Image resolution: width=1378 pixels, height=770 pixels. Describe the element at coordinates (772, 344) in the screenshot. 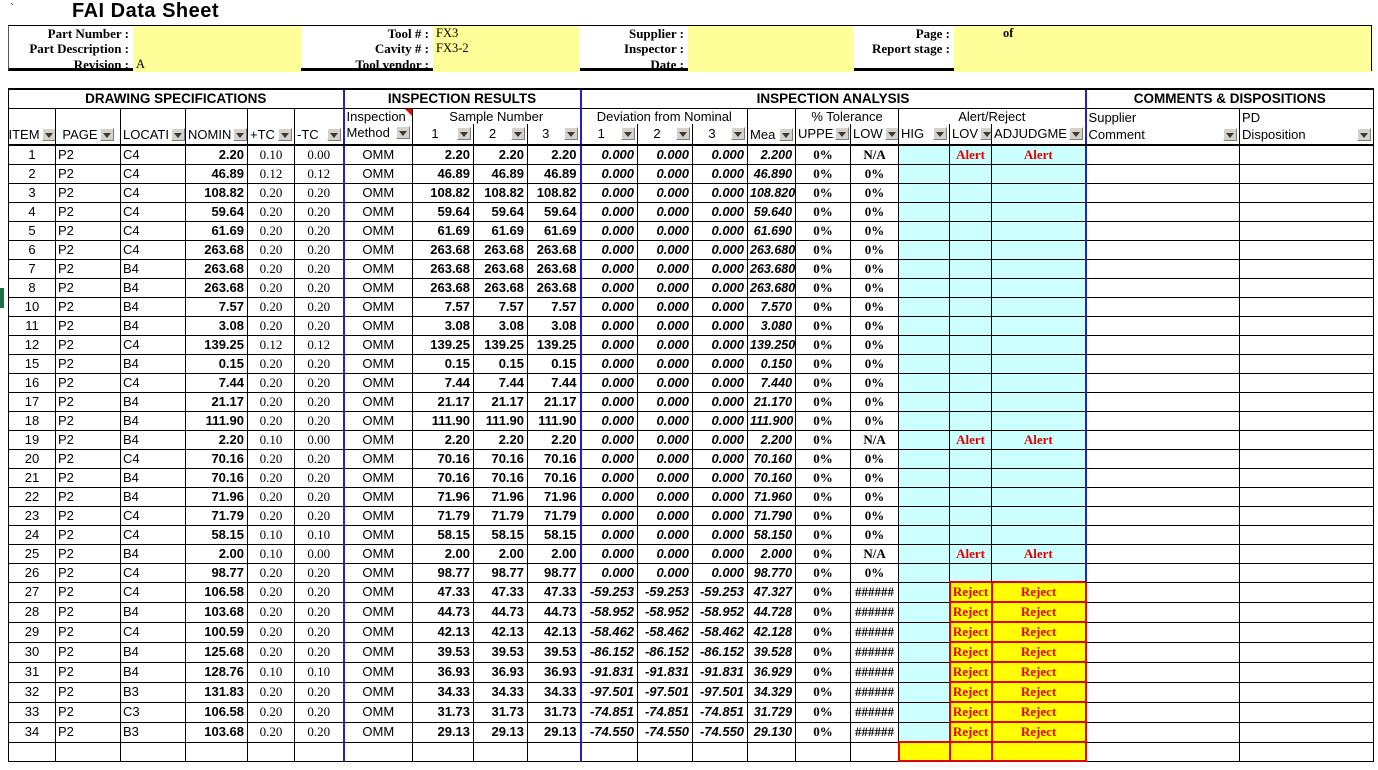

I see `cell-mean: 139.250` at that location.